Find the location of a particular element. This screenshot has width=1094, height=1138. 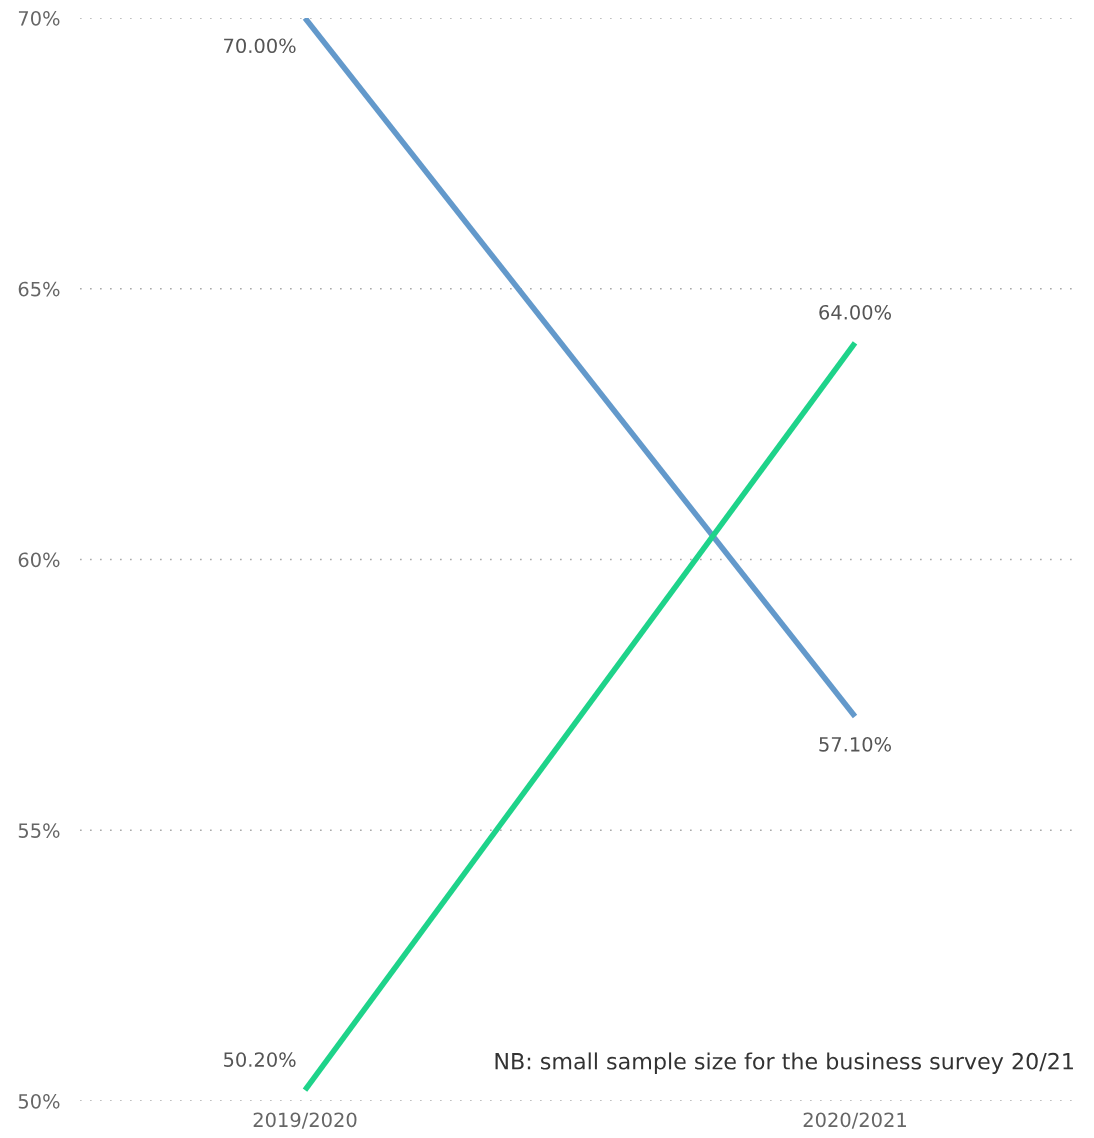

x-tick-label: 2019/2020 is located at coordinates (305, 1120).